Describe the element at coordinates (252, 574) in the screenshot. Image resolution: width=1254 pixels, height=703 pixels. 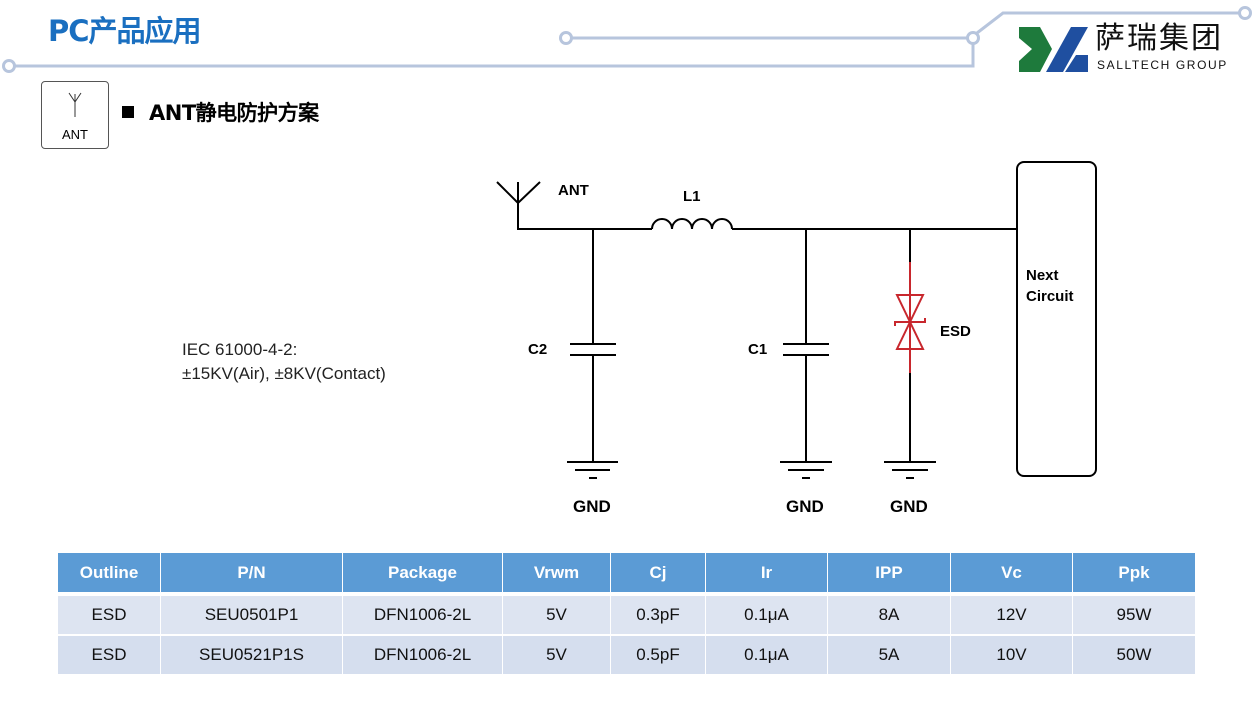
I see `col-header: P/N` at that location.